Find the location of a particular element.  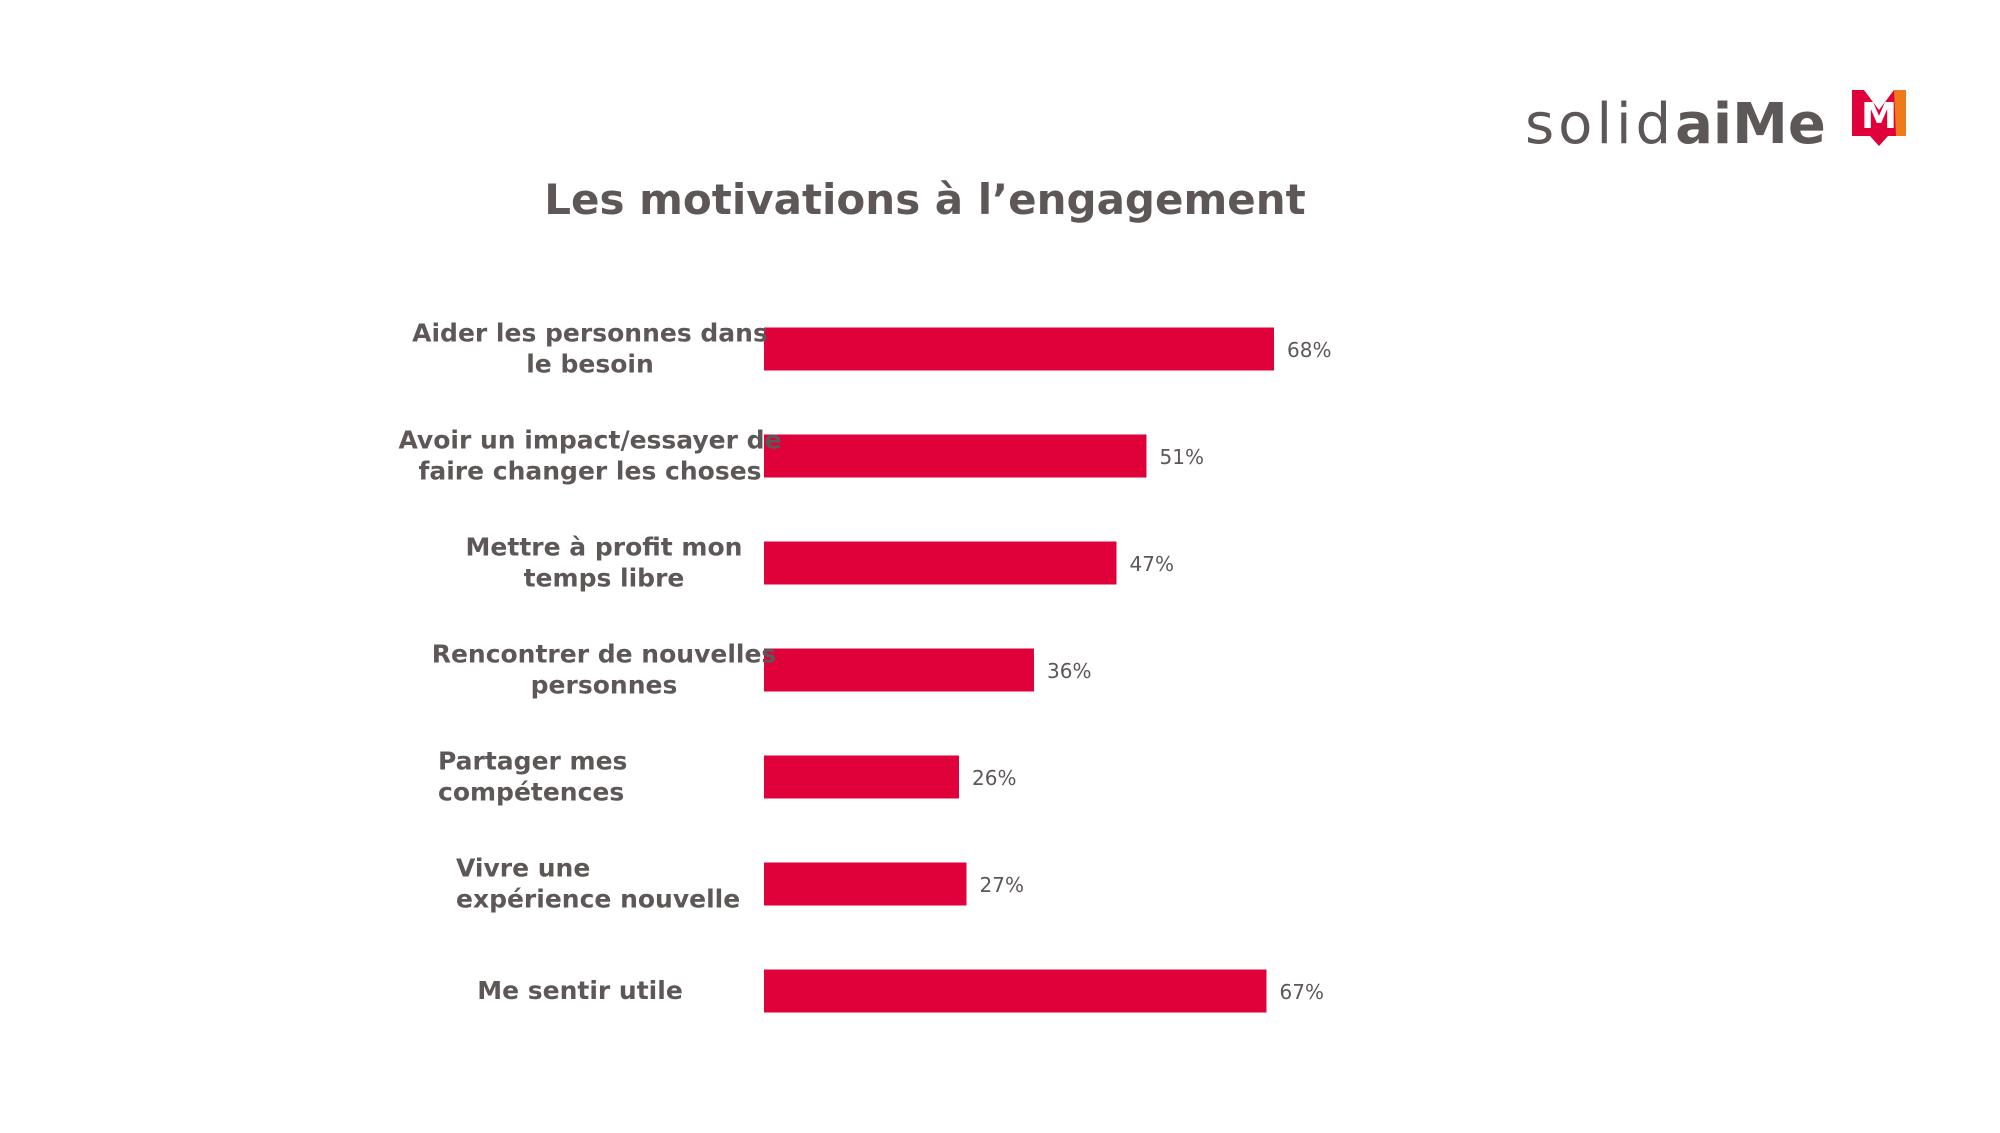

category-label-5: Partager mes compétences is located at coordinates (532, 777).